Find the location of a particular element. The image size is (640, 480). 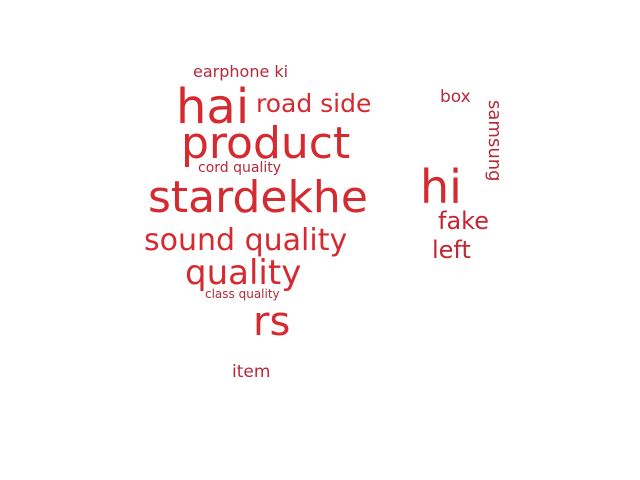

word-stardekhe: stardekhe is located at coordinates (258, 197).